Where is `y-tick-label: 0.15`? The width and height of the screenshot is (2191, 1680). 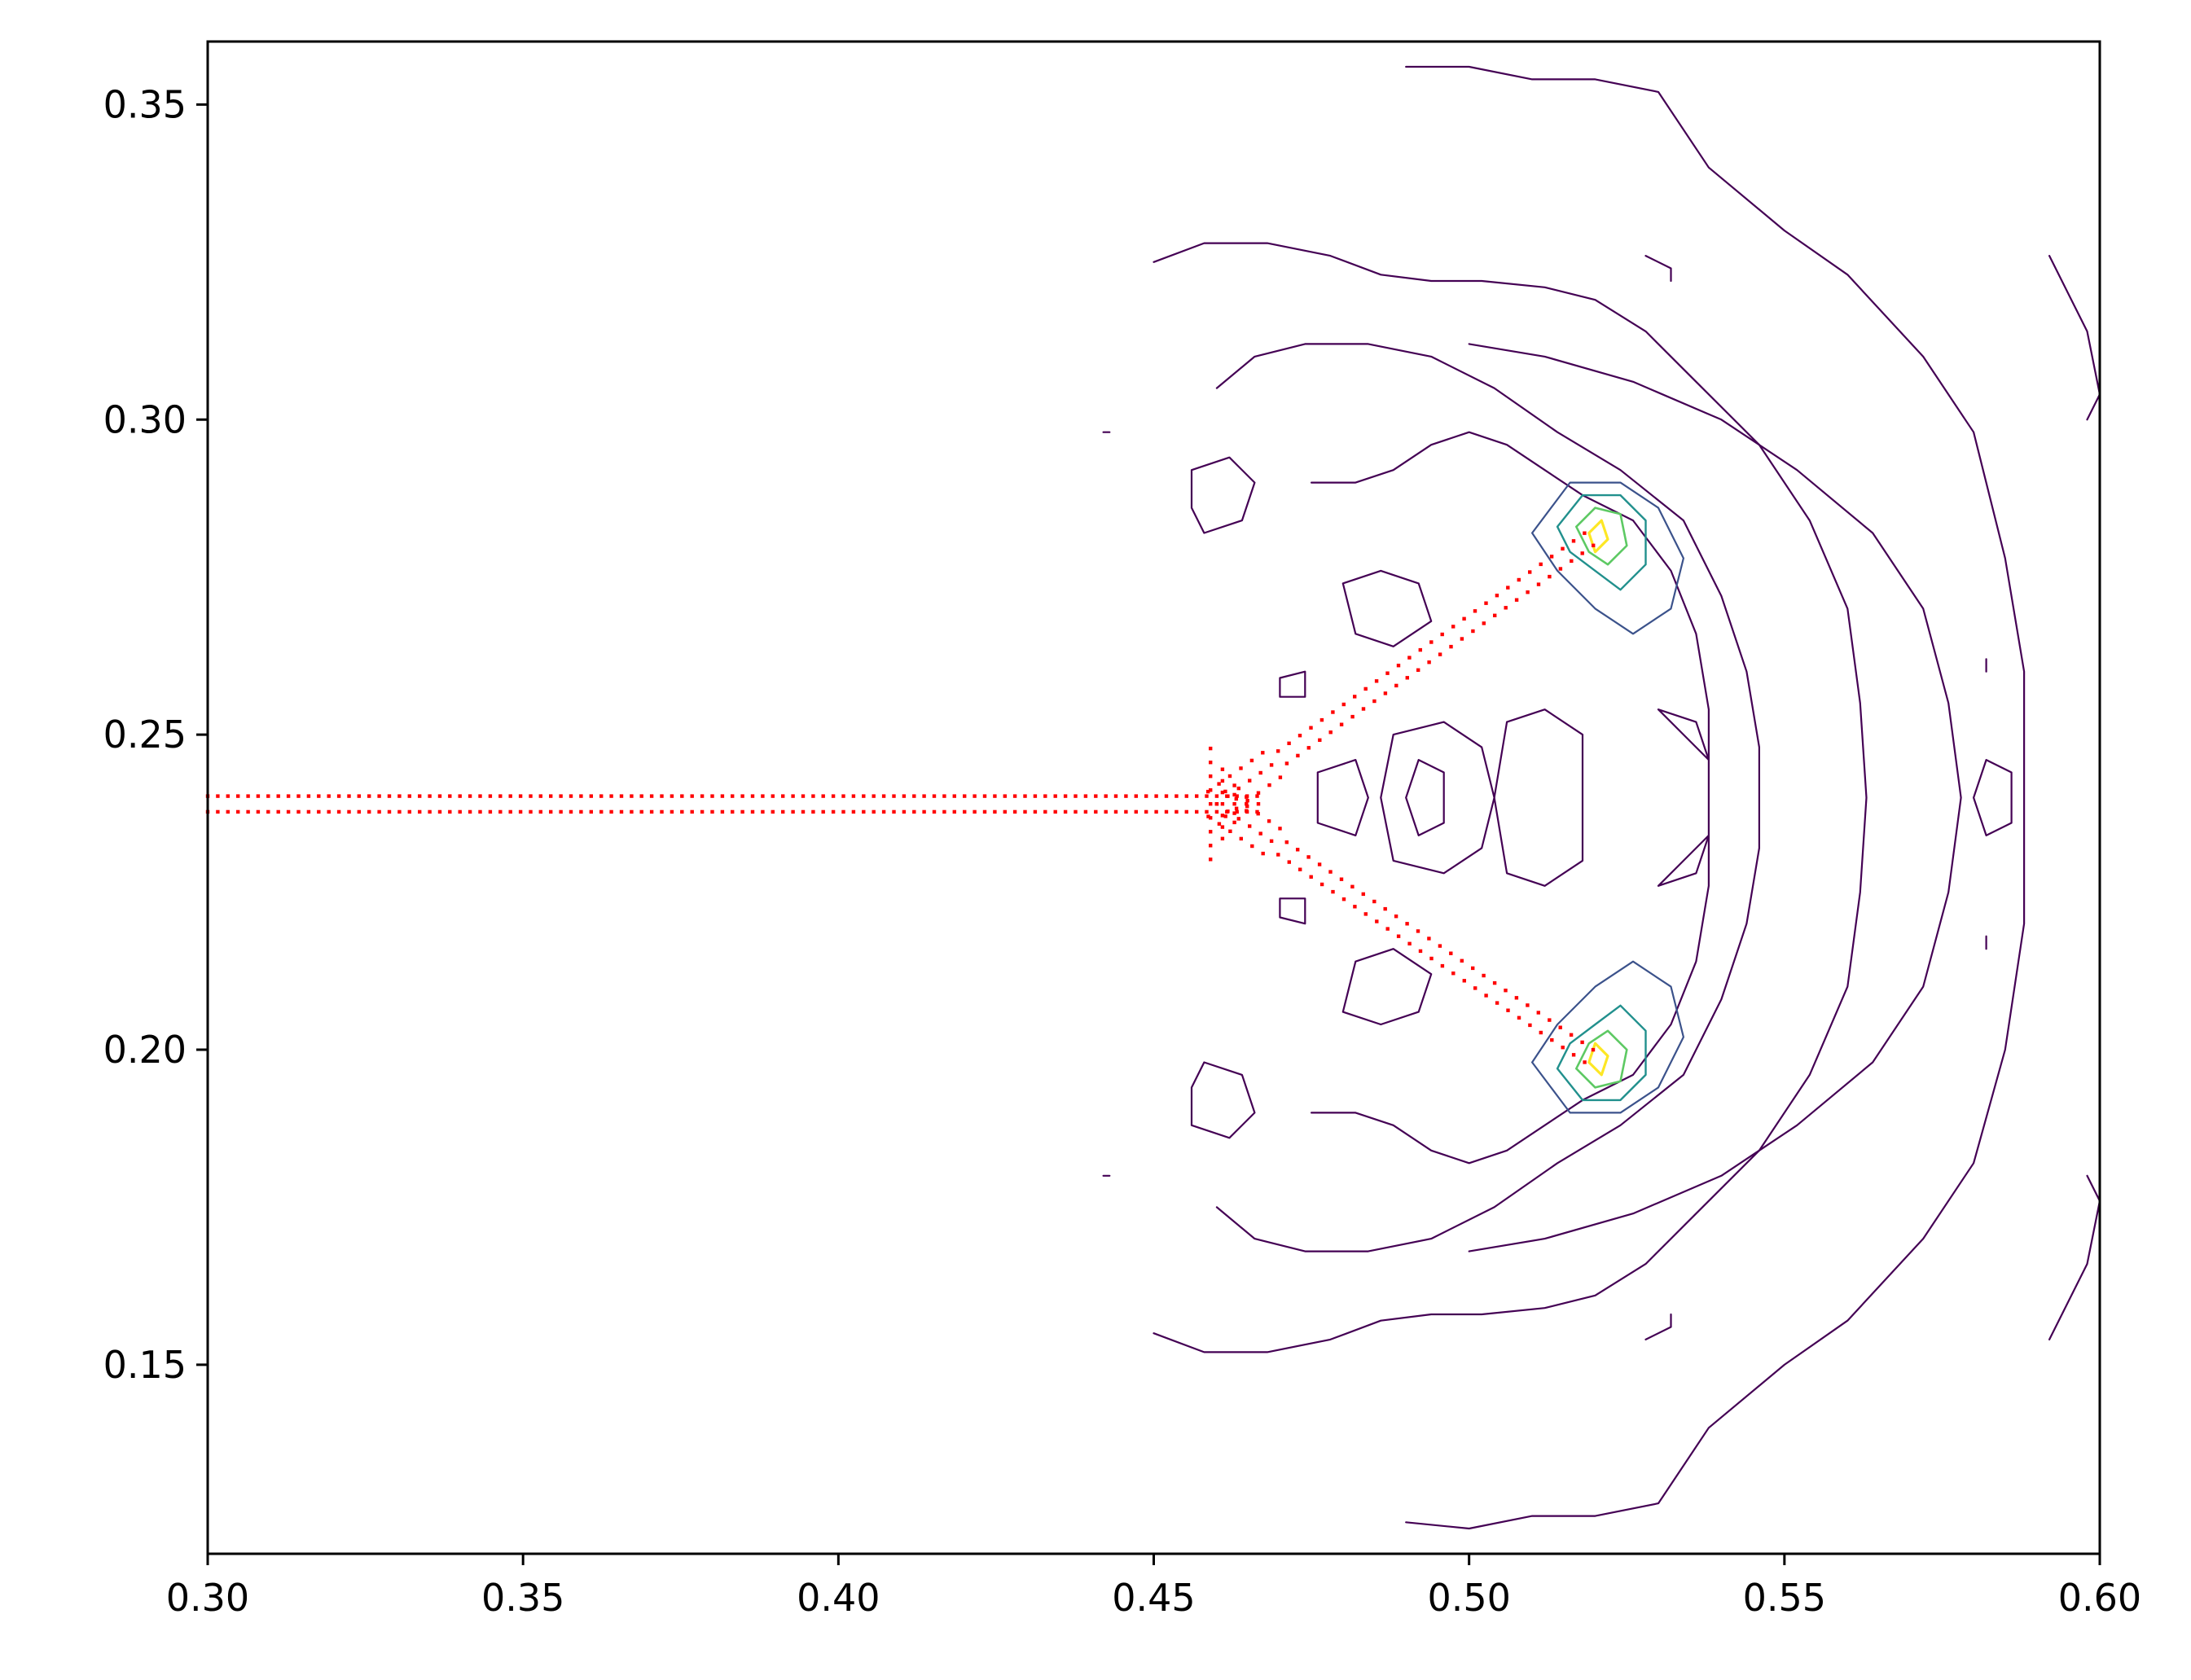
y-tick-label: 0.15 is located at coordinates (145, 1365).